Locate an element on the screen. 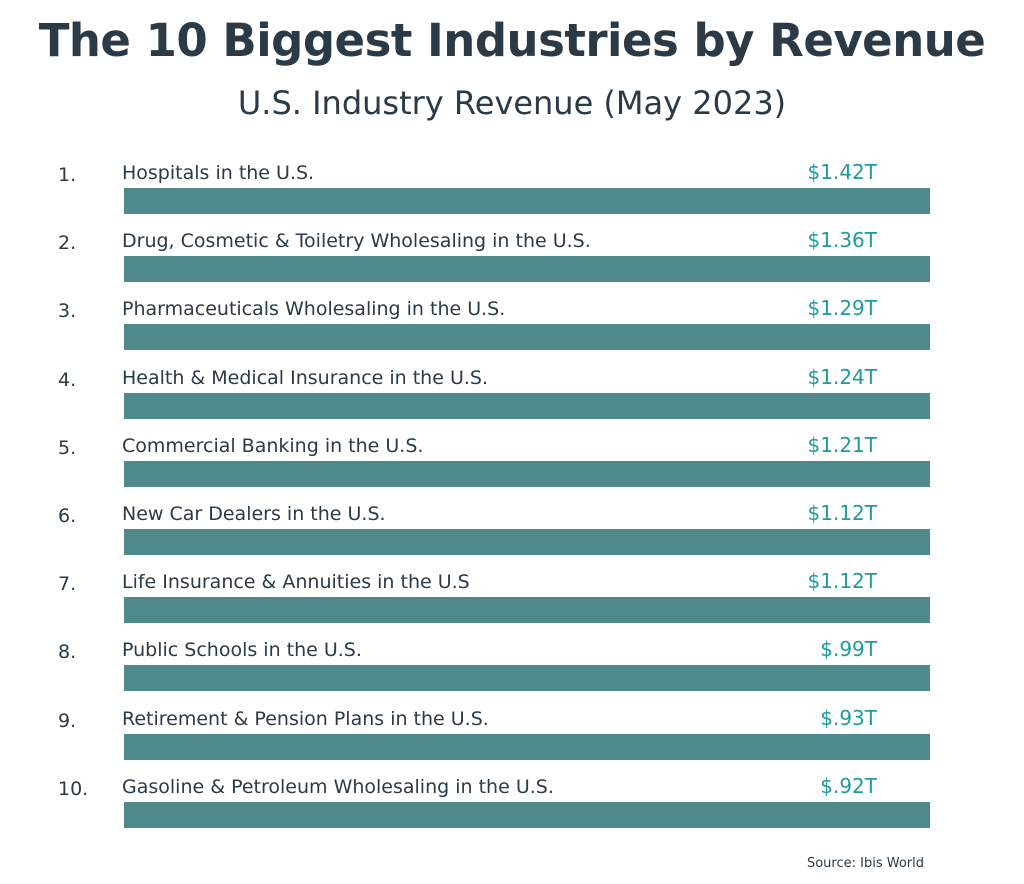 This screenshot has width=1024, height=884. chart-subtitle: U.S. Industry Revenue (May 2023) is located at coordinates (512, 103).